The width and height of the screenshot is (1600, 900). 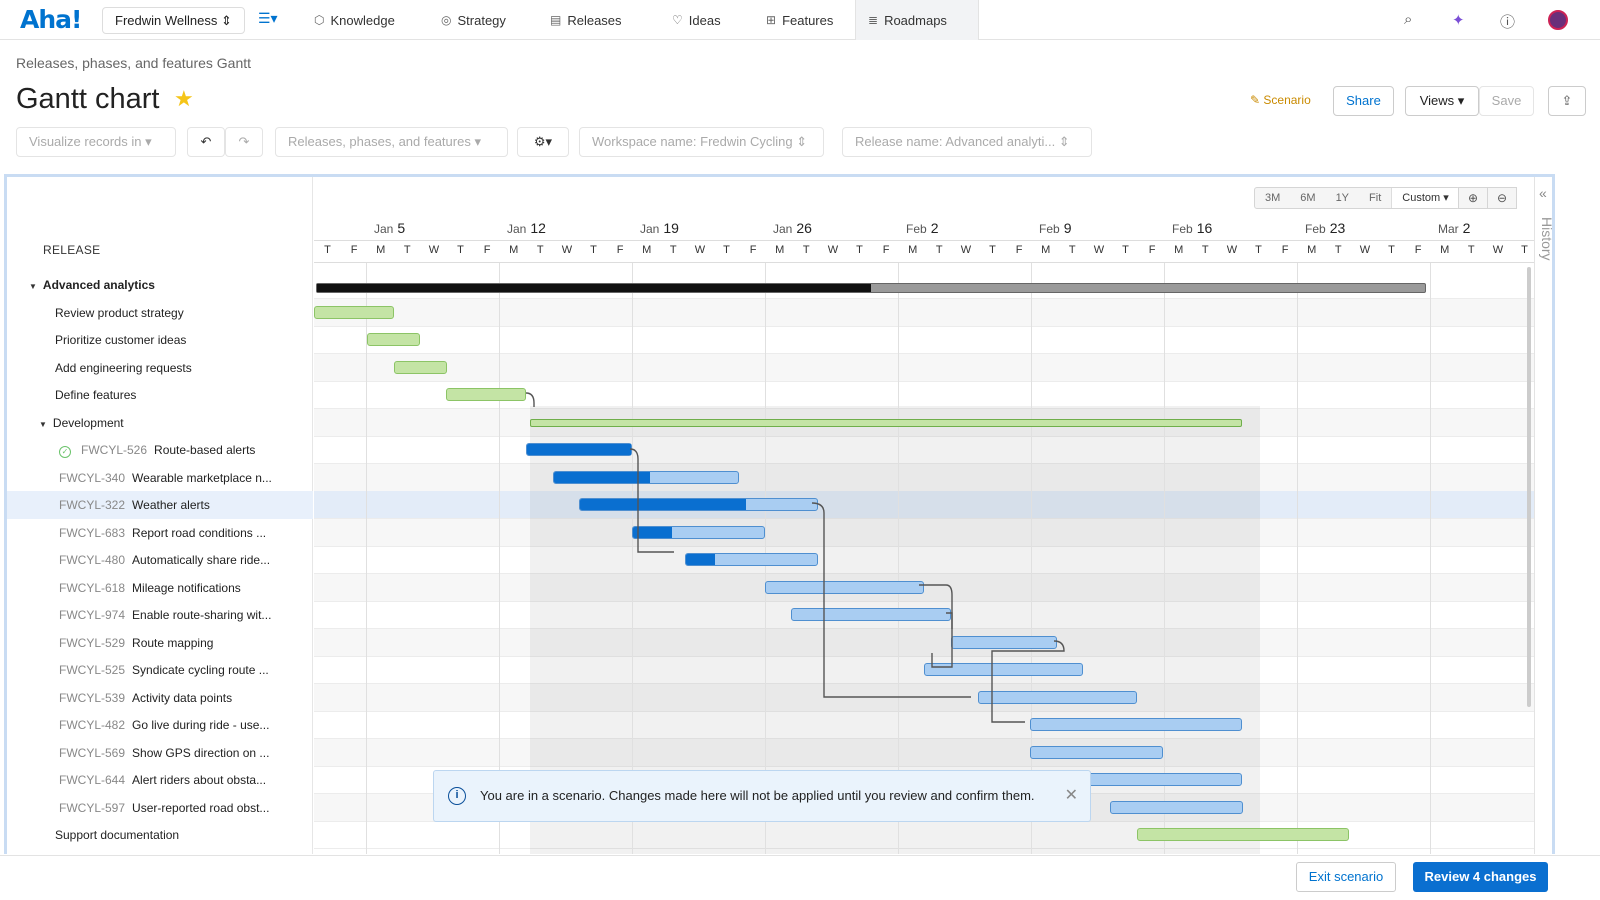 I want to click on zoom-custom: Custom ▾, so click(x=1425, y=198).